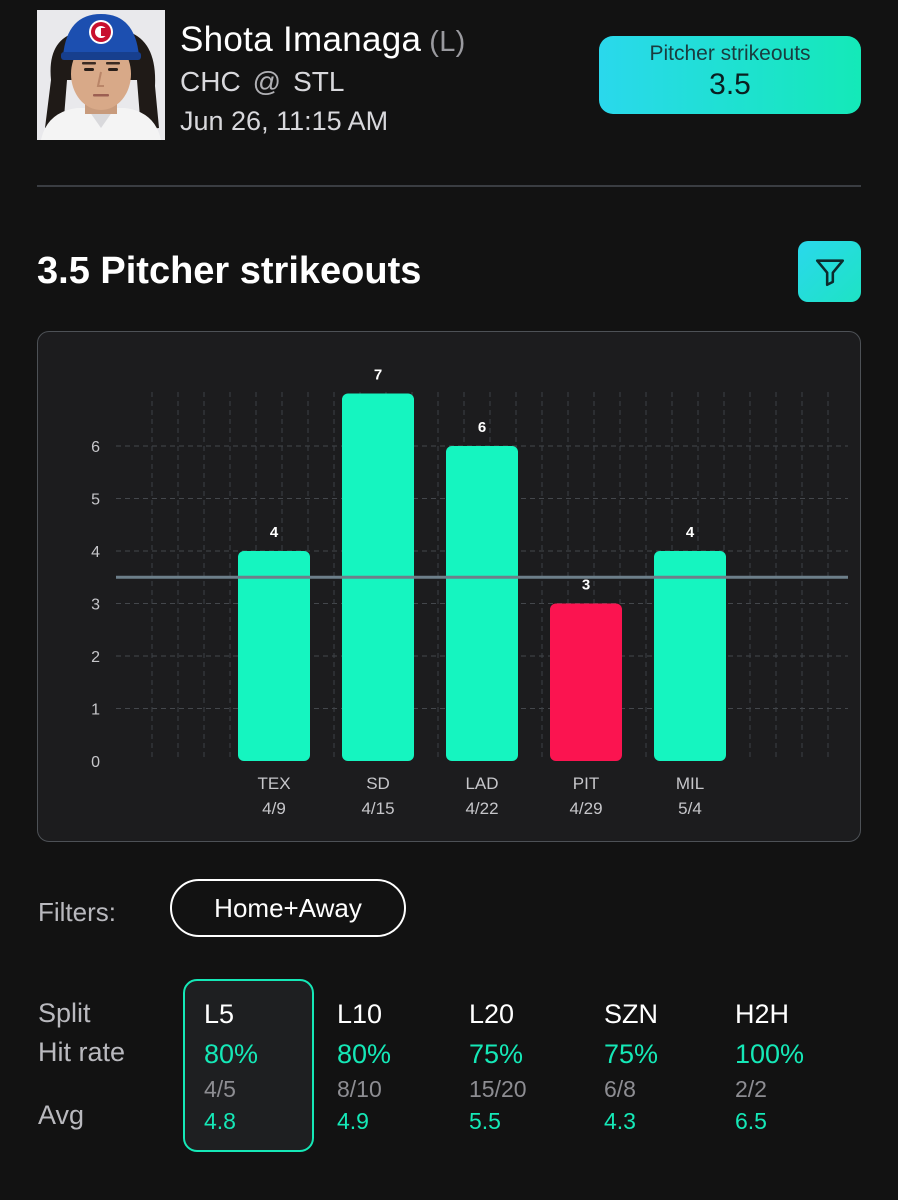  I want to click on opponent-abbr: STL, so click(319, 81).